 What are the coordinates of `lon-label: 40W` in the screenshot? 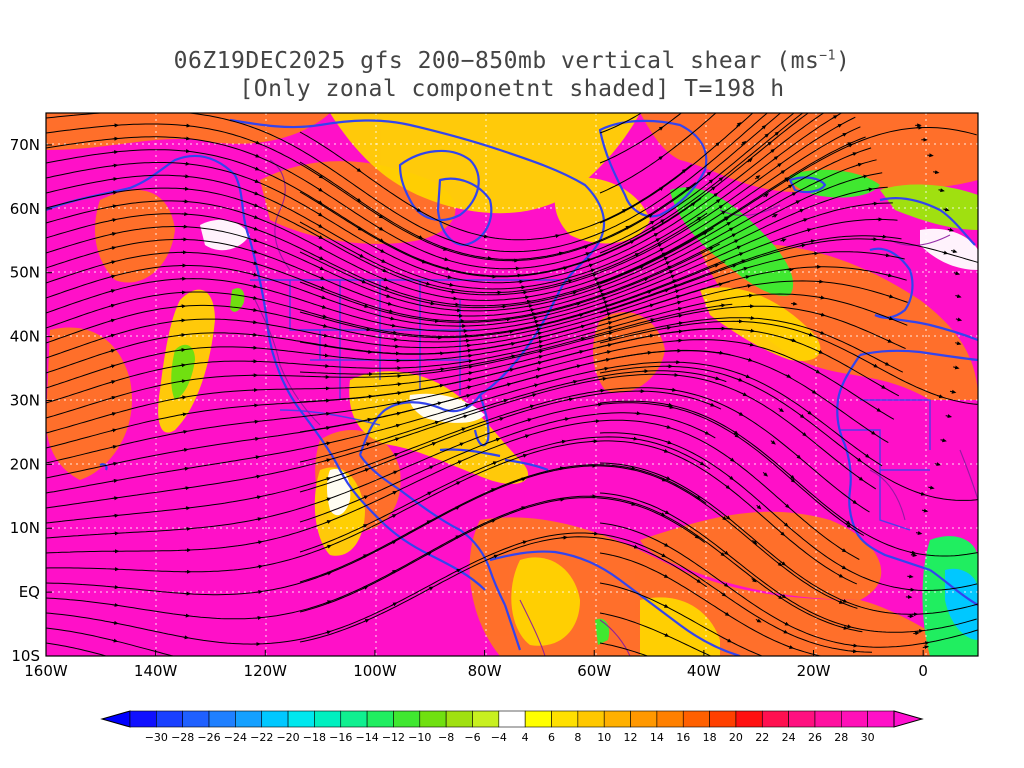 It's located at (704, 671).